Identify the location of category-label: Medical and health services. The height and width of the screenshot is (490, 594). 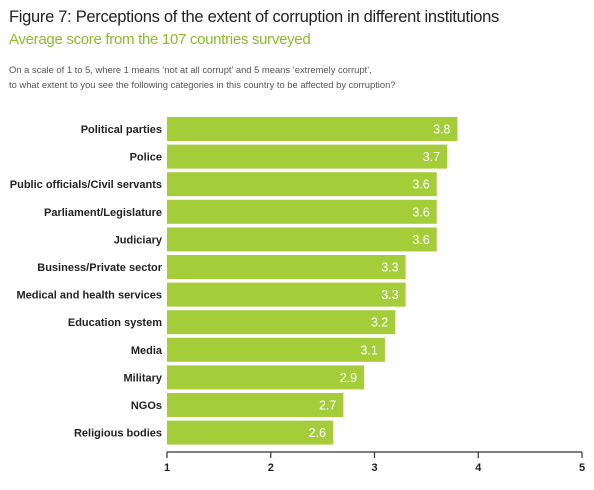
(89, 296).